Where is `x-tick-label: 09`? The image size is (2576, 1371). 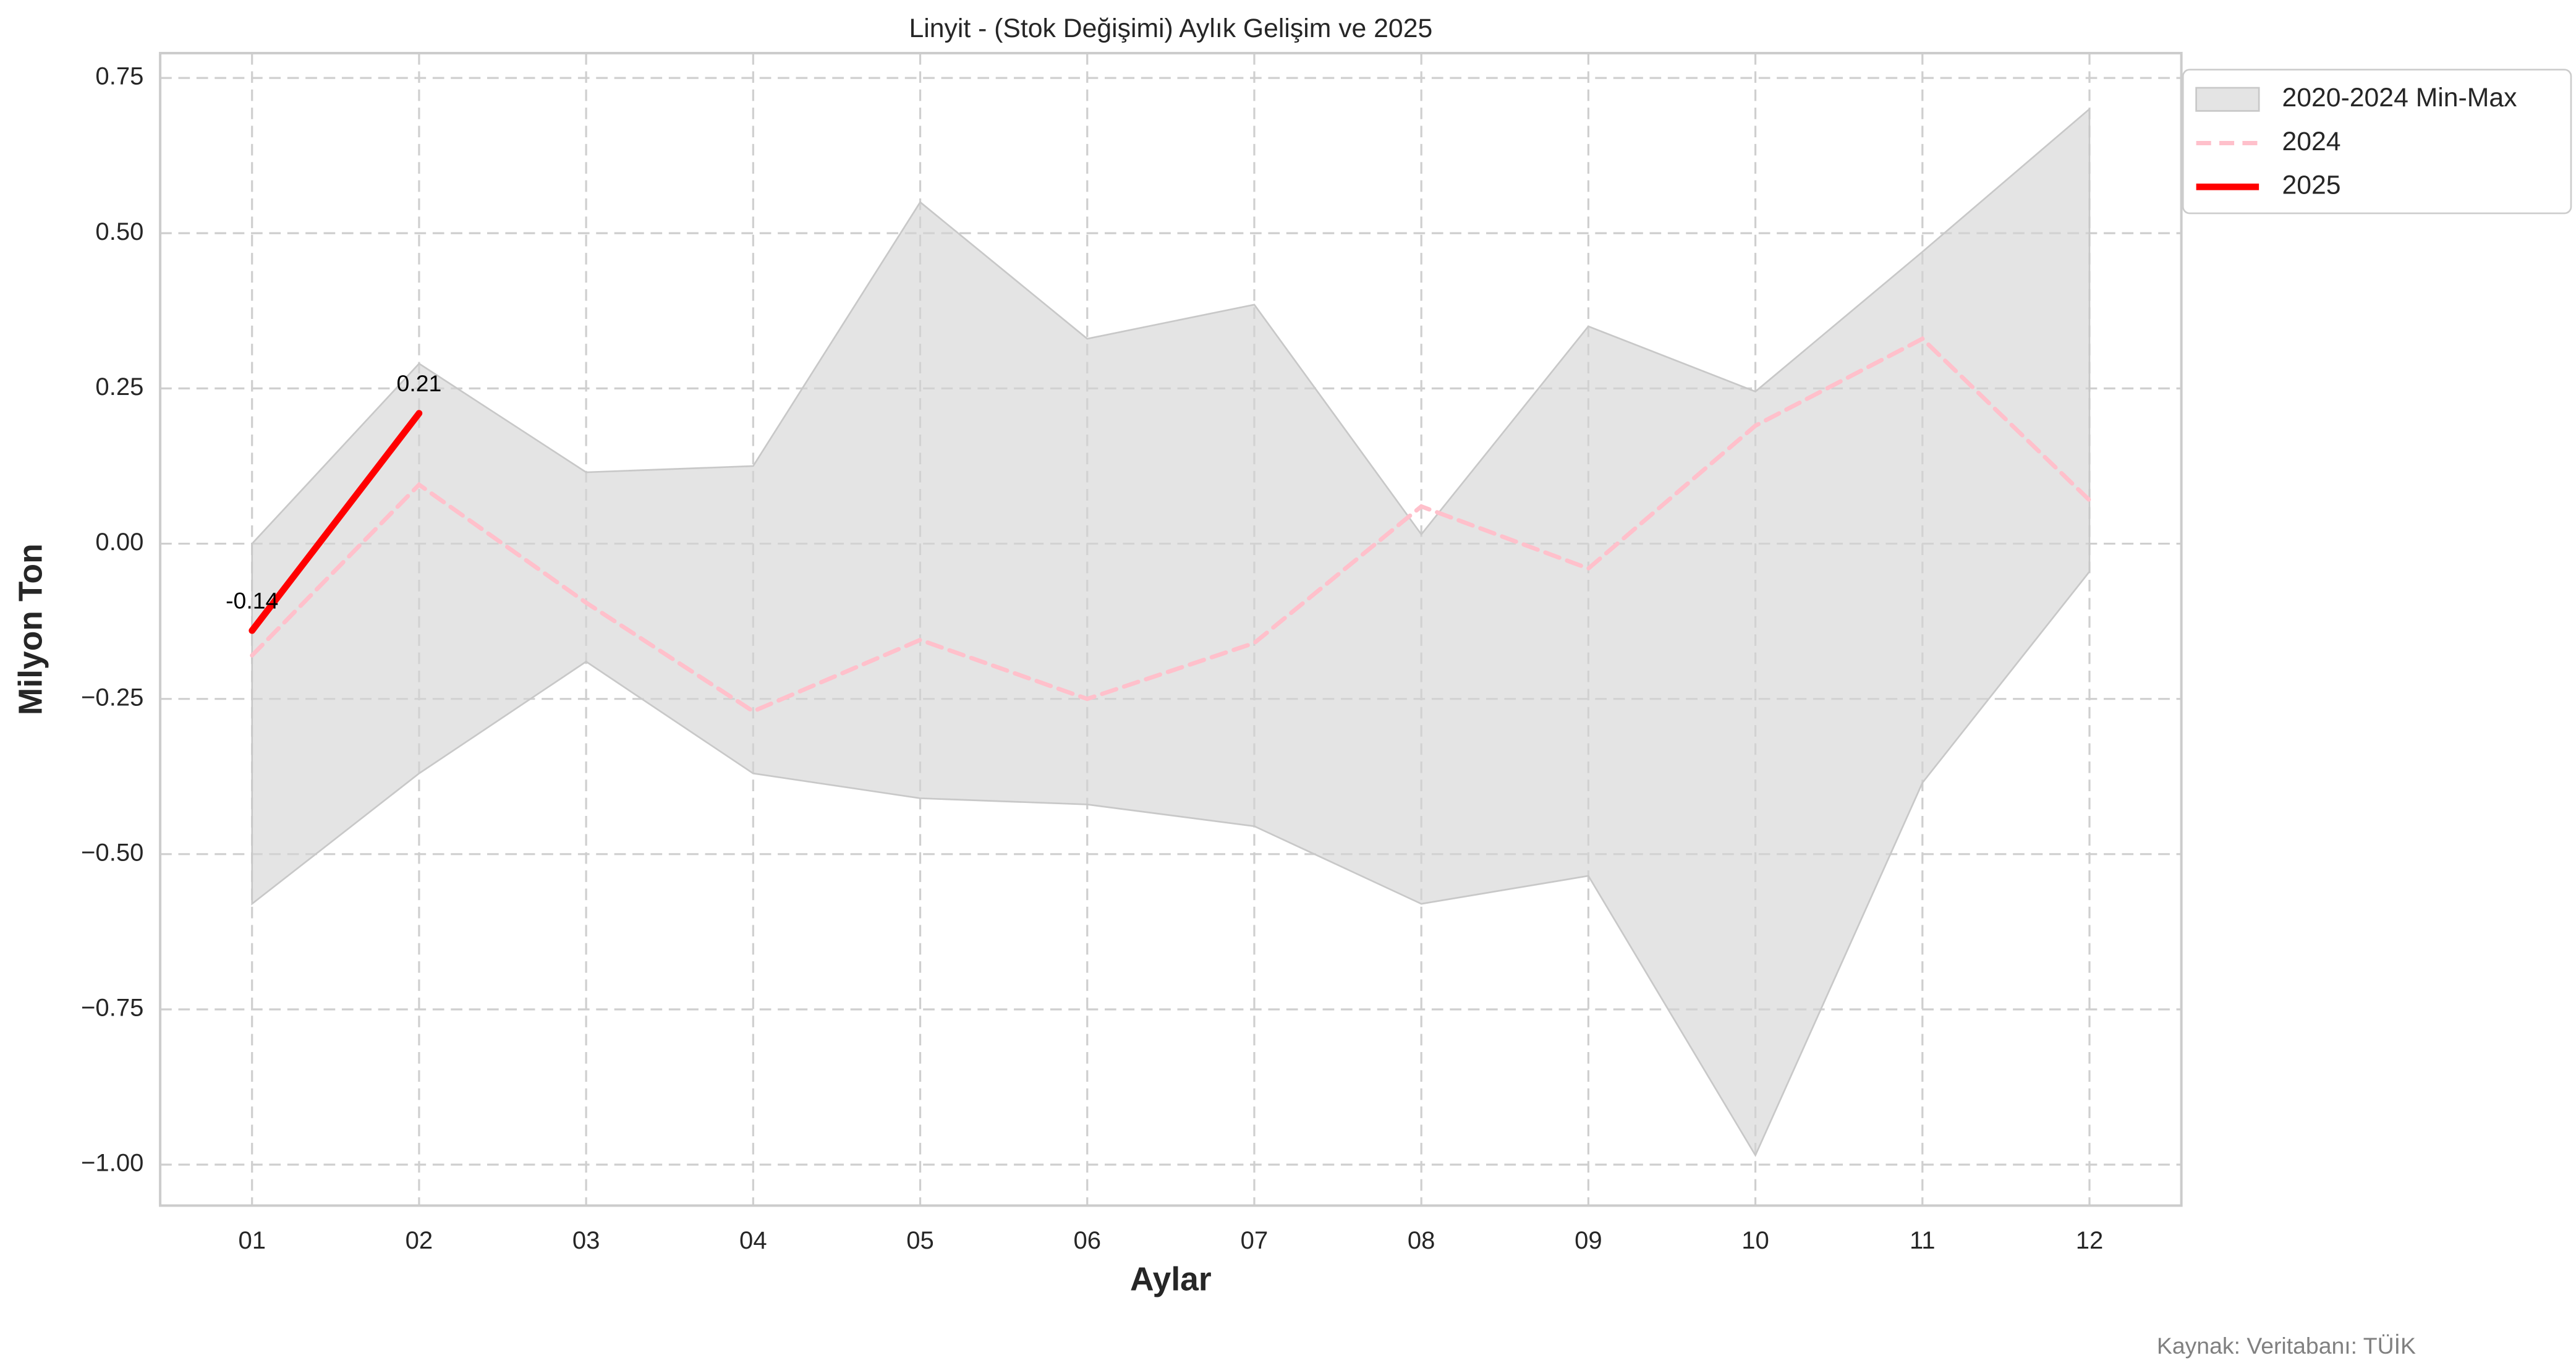
x-tick-label: 09 is located at coordinates (1588, 1240).